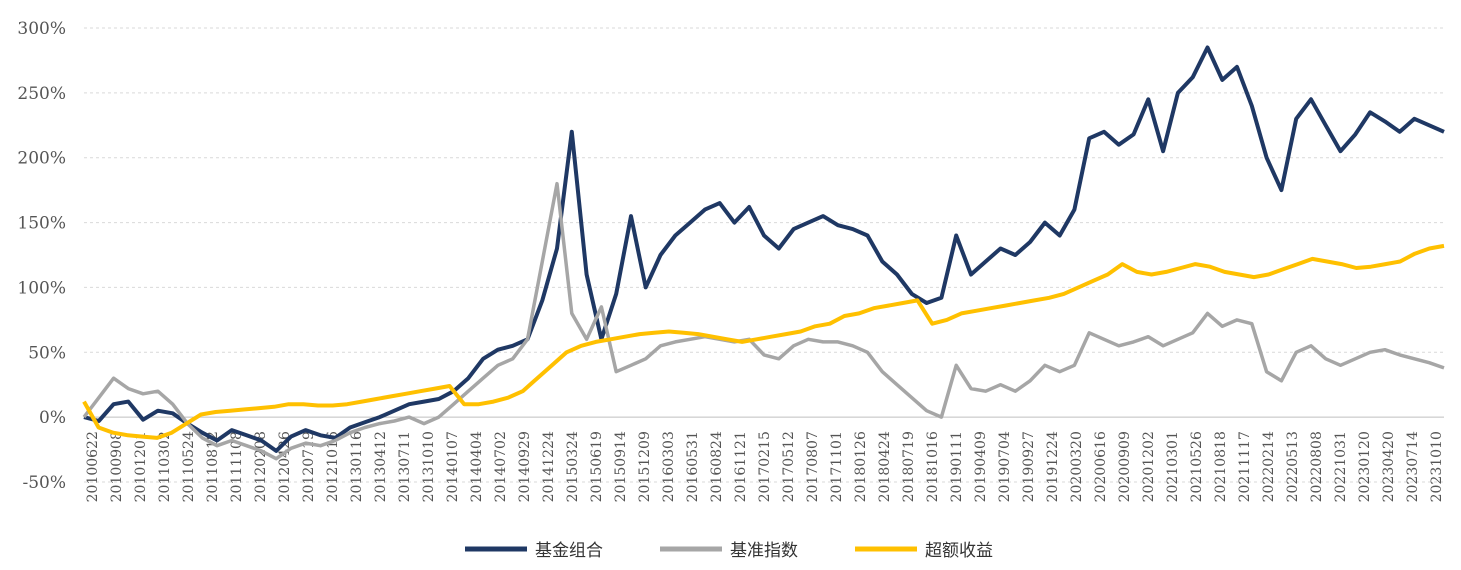 Image resolution: width=1461 pixels, height=570 pixels. I want to click on x-tick-label: 20140702, so click(501, 466).